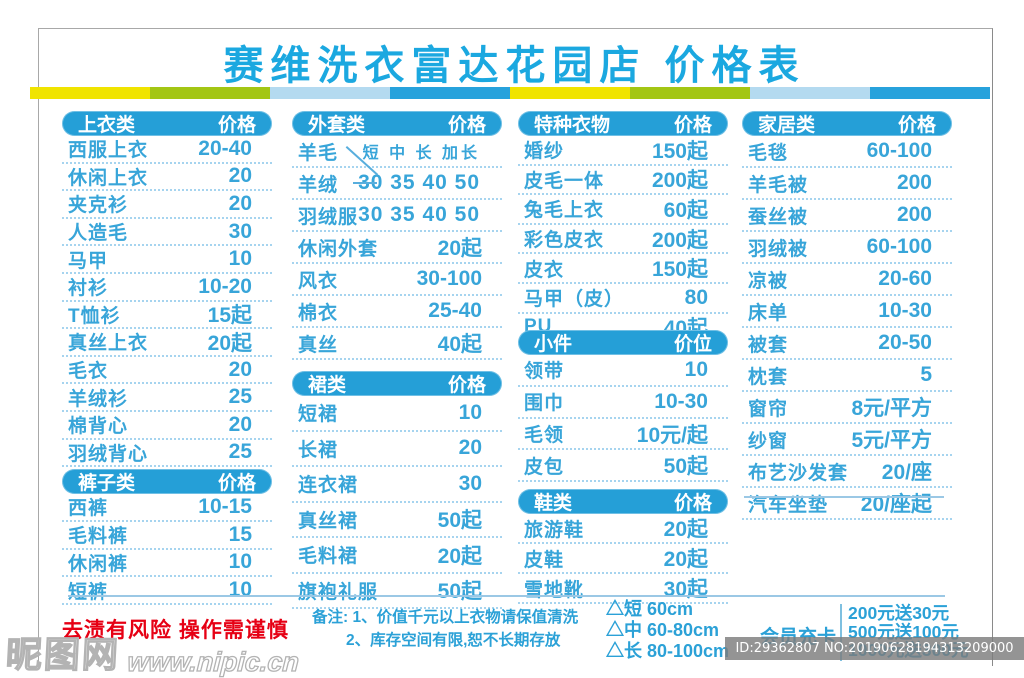  I want to click on price-row: 长裙 20, so click(397, 449).